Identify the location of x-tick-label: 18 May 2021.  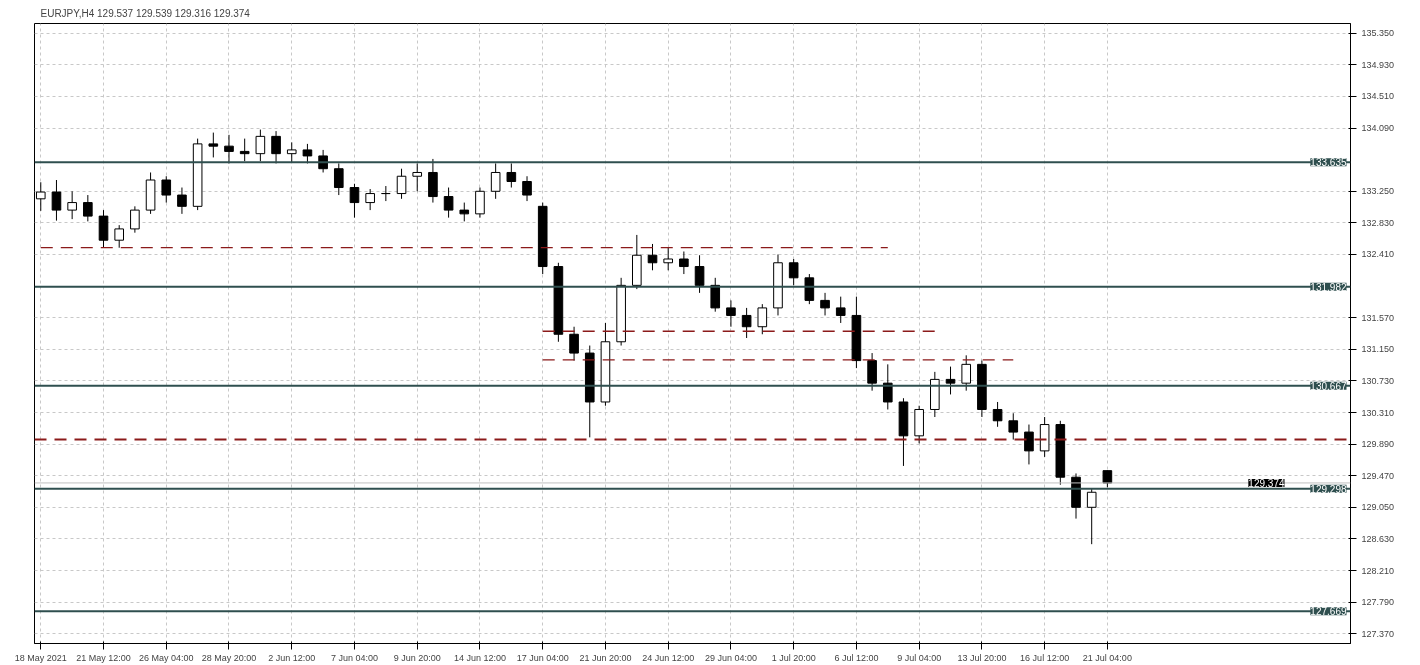
(40, 657).